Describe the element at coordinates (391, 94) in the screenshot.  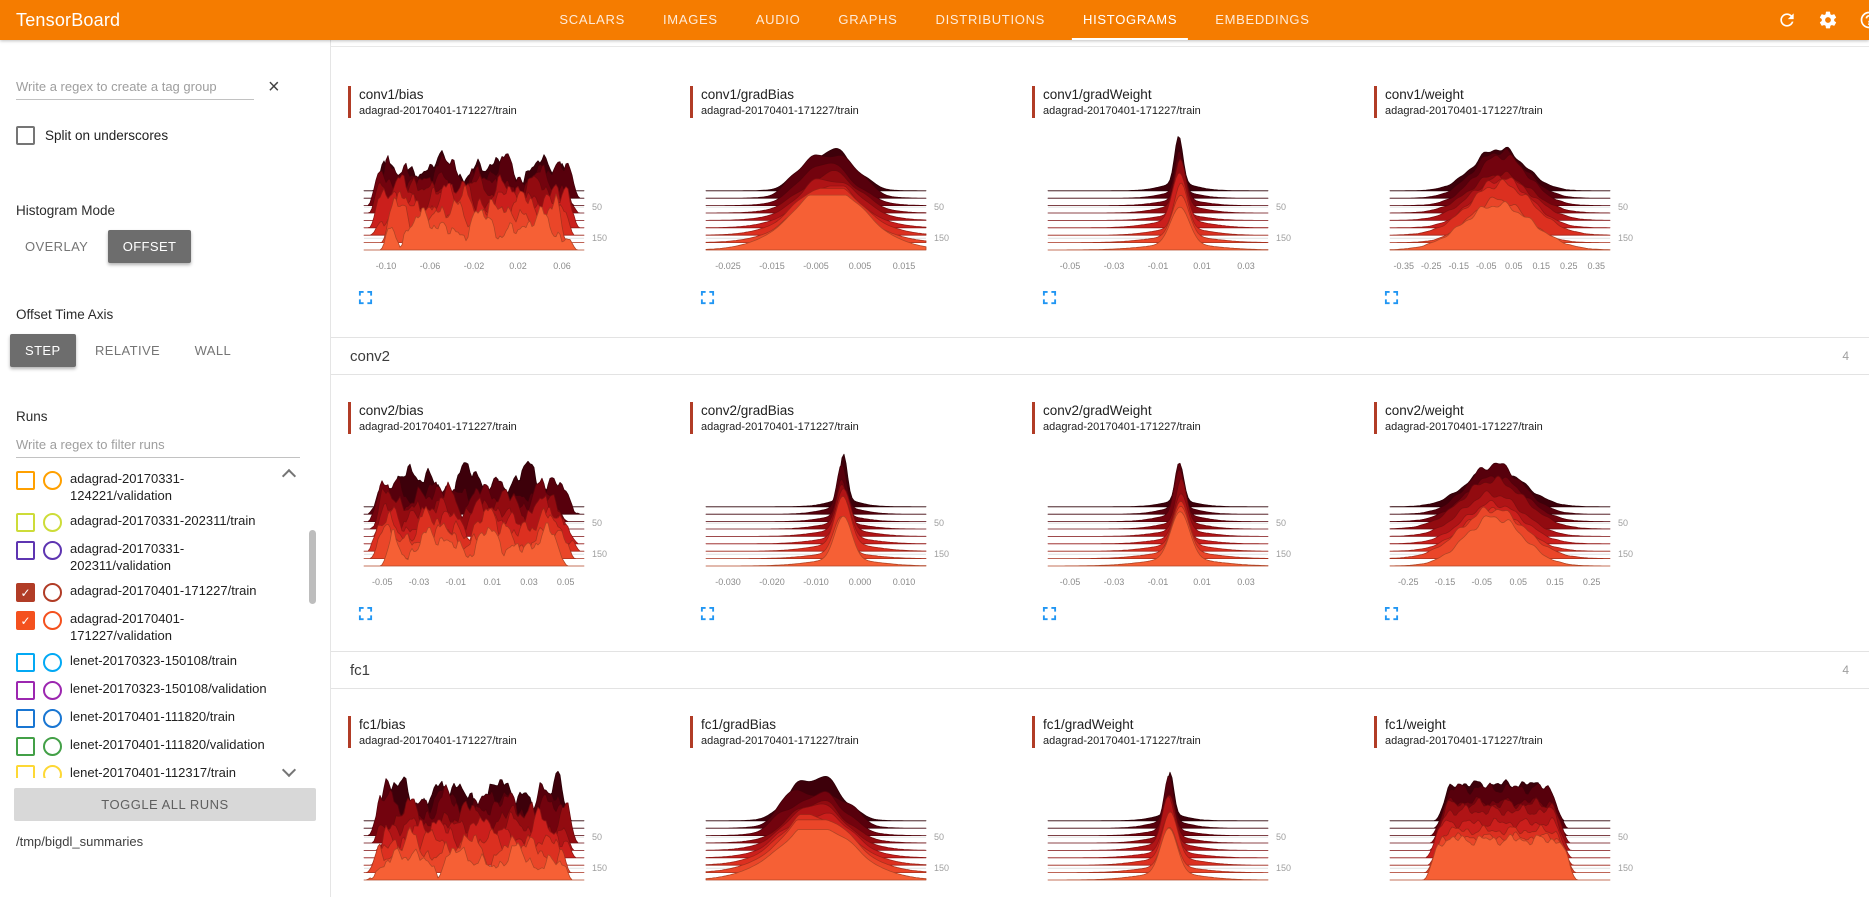
I see `tag-title: conv1/bias` at that location.